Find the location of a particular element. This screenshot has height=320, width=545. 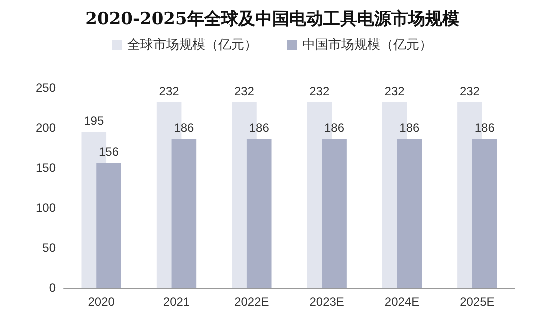

legend-label: 中国市场规模（亿元） is located at coordinates (367, 45).